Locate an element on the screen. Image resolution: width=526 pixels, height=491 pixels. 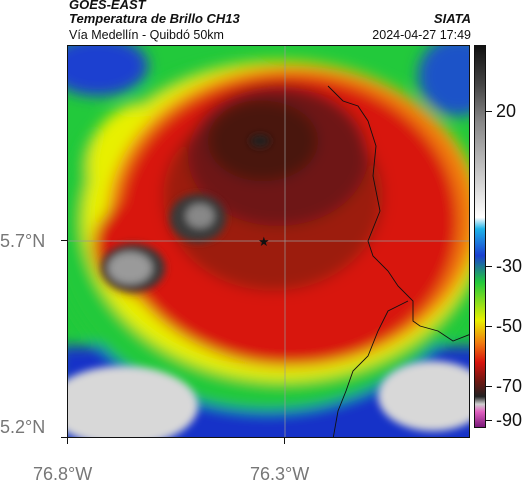
clear-patch-southwest is located at coordinates (133, 401).